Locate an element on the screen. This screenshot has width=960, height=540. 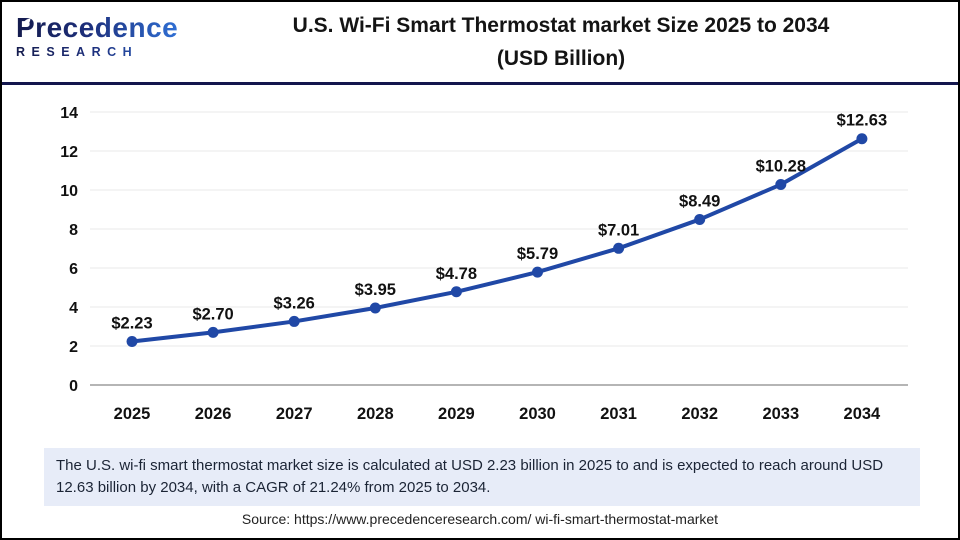
x-tick-label: 2033 is located at coordinates (780, 414).